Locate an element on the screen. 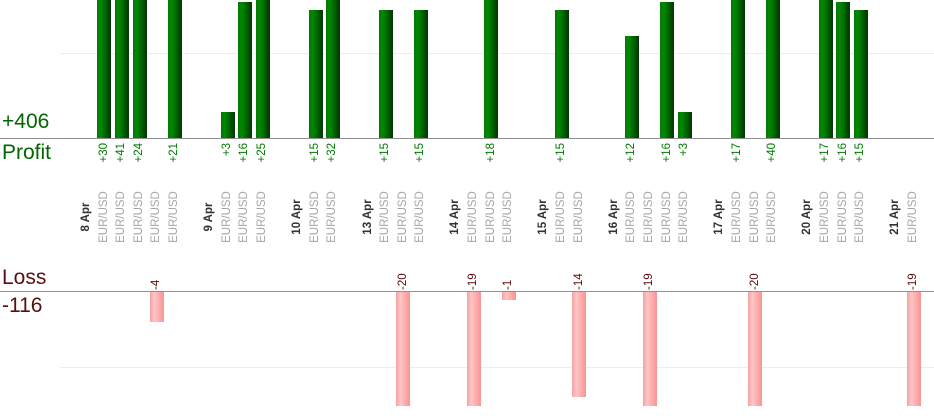  date-label: 13 Apr is located at coordinates (367, 217).